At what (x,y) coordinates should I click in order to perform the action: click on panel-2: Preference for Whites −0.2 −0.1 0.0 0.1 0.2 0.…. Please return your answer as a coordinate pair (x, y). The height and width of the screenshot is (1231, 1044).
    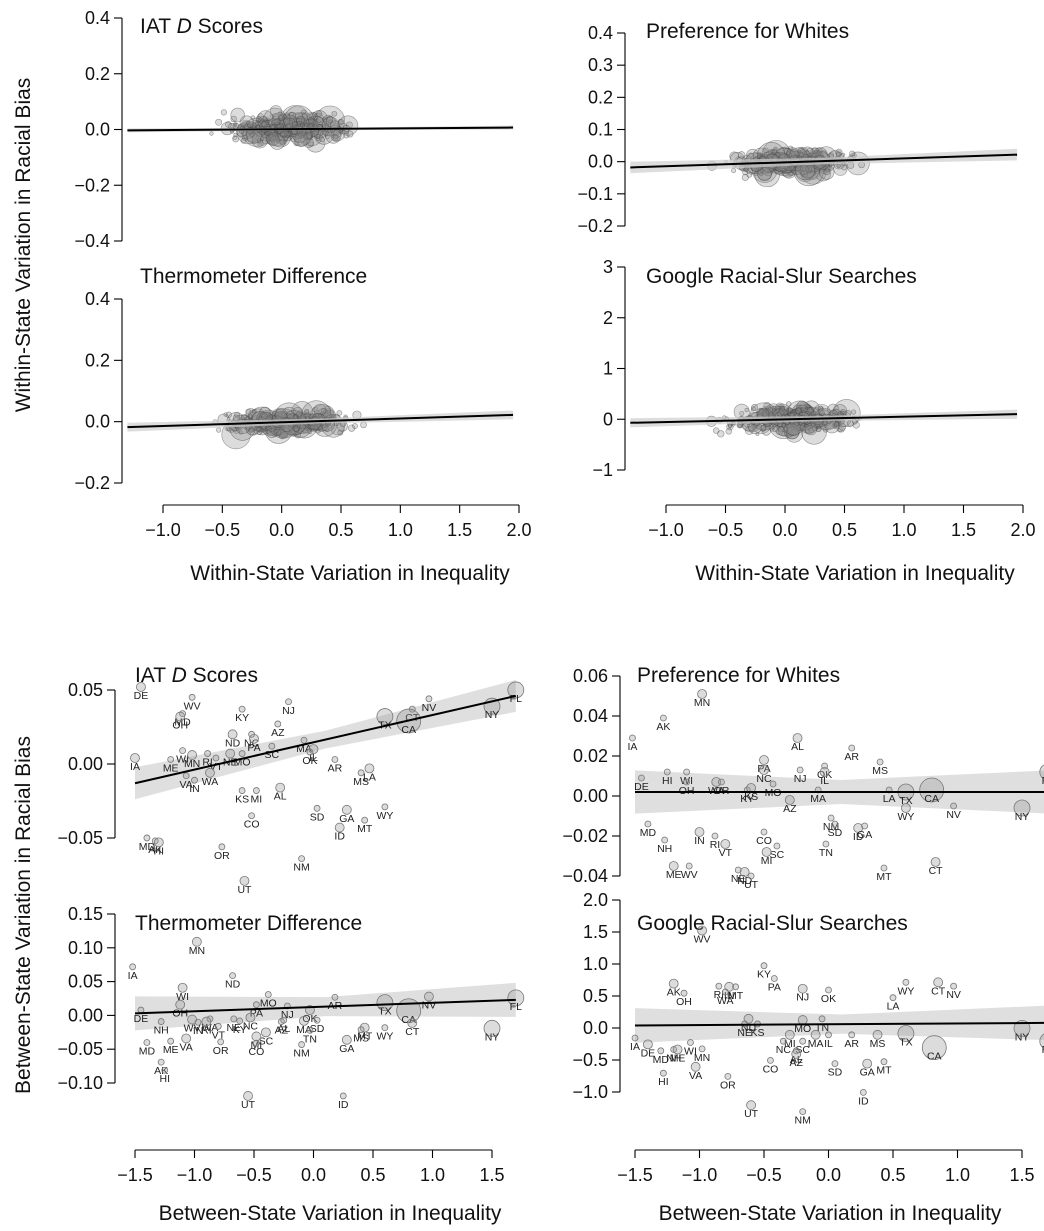
    Looking at the image, I should click on (797, 128).